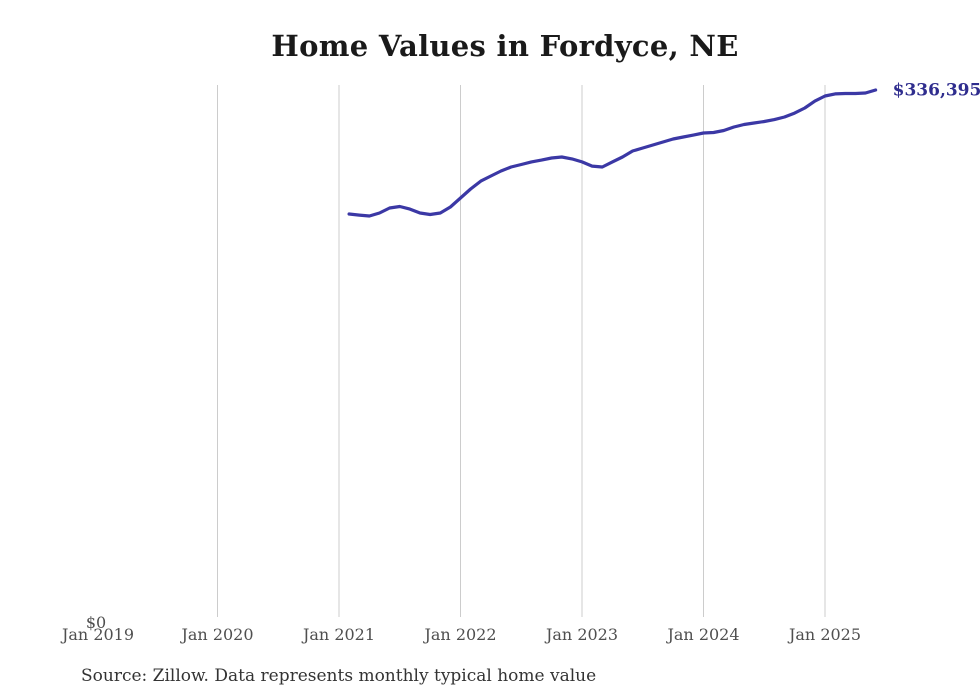 This screenshot has width=980, height=699. I want to click on chart-title: Home Values in Fordyce, NE, so click(505, 46).